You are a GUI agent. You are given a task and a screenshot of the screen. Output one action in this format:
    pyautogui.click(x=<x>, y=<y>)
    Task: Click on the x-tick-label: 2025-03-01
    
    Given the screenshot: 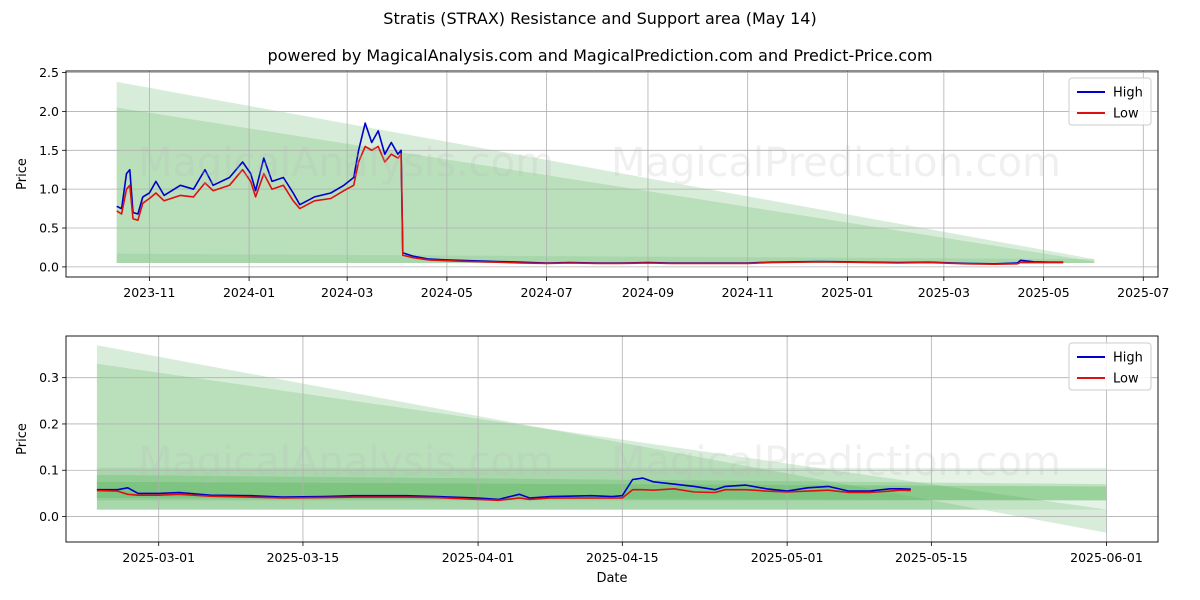 What is the action you would take?
    pyautogui.click(x=158, y=557)
    